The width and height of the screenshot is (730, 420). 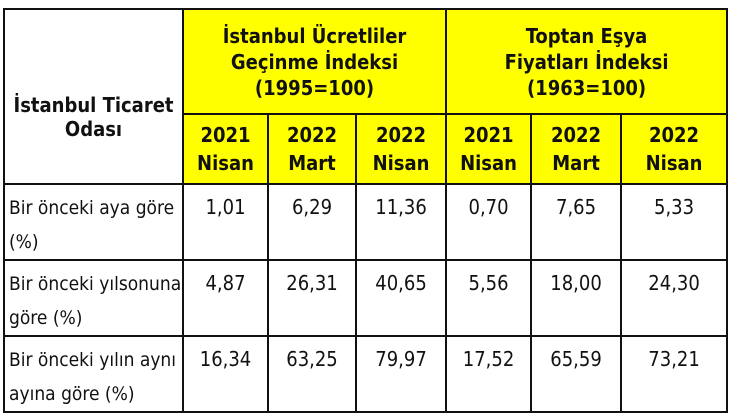 I want to click on value-cell: 17,52, so click(x=489, y=374).